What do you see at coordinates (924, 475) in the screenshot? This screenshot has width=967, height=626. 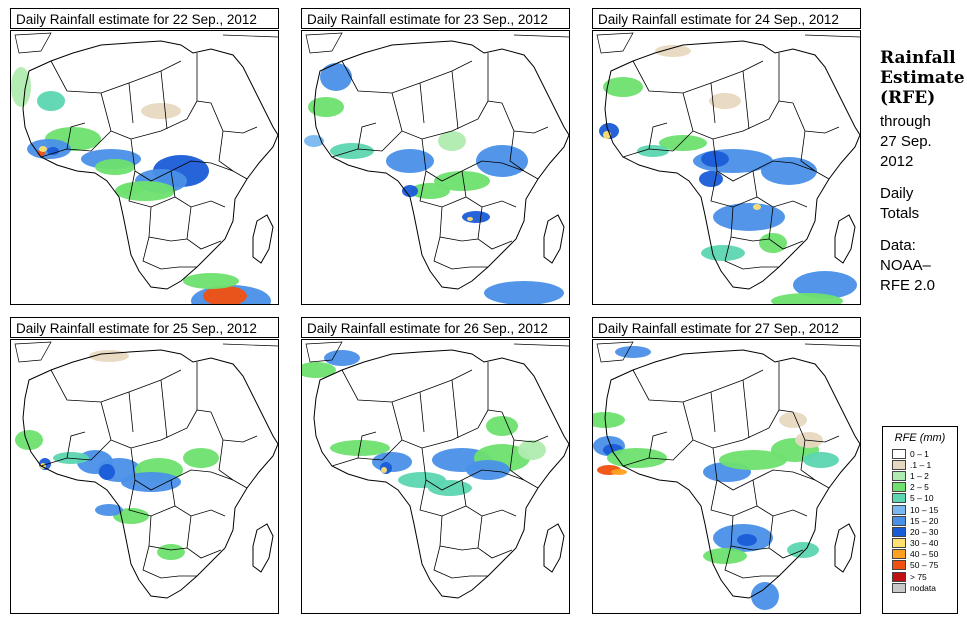 I see `legend-item: 1 – 2` at bounding box center [924, 475].